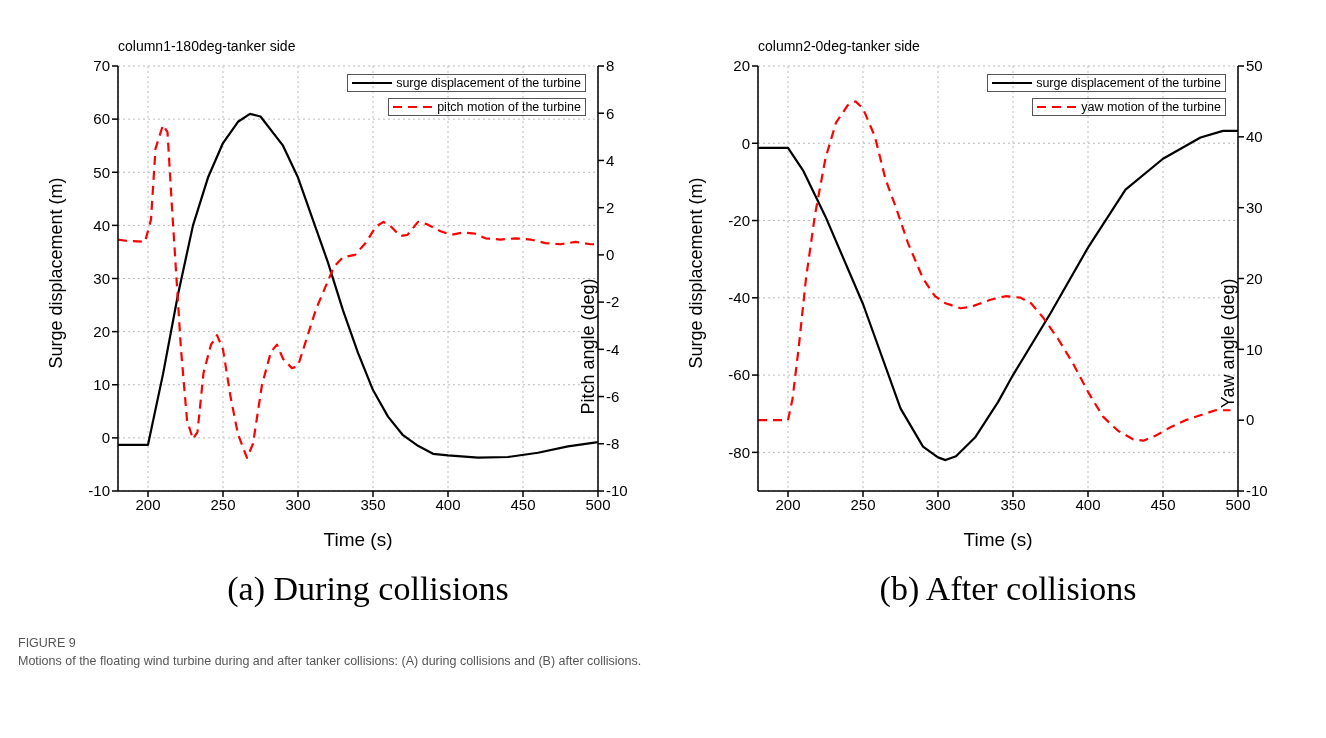  Describe the element at coordinates (330, 661) in the screenshot. I see `text: Motions of the floating wind turbine during and after tanker collisions: (A) during collisions and (B) after collisions.` at that location.